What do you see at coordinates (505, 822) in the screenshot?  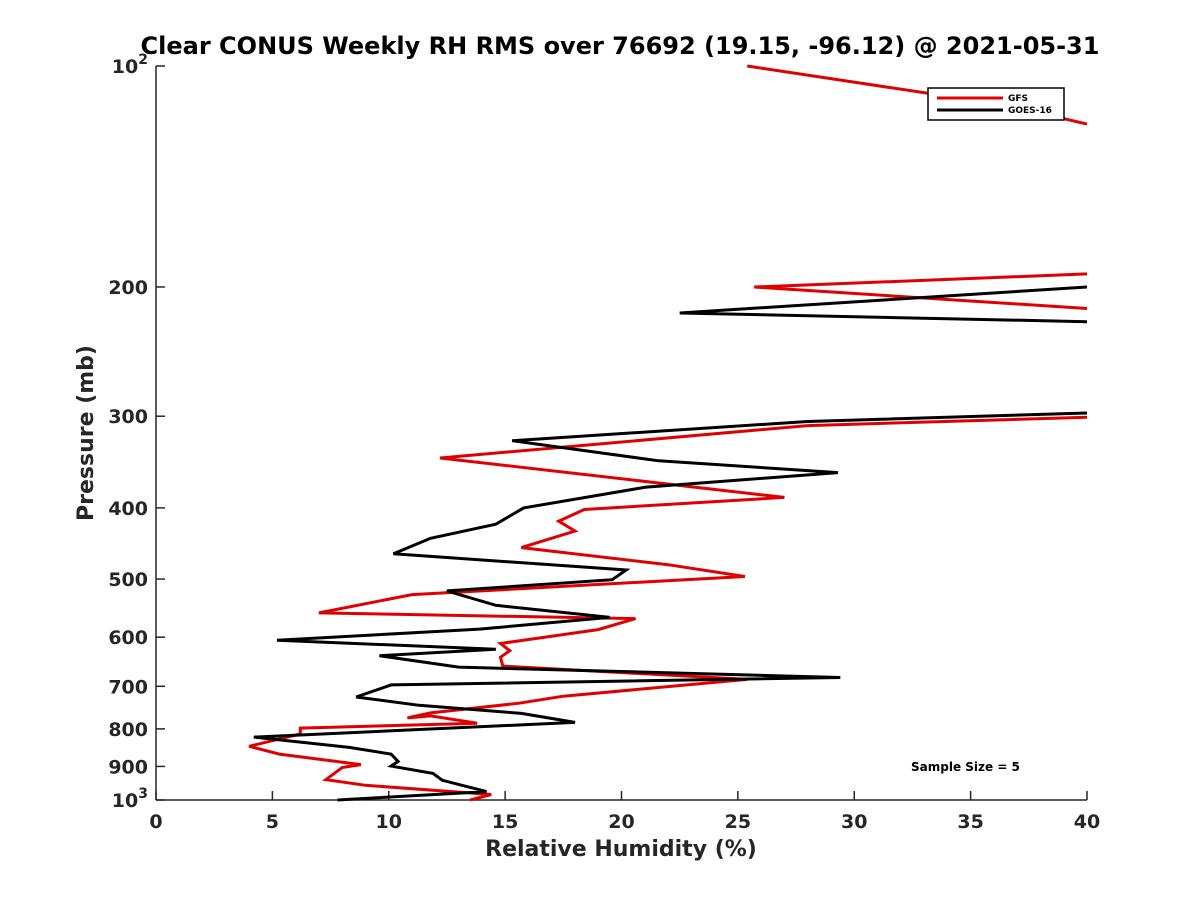 I see `x-tick-label: 15` at bounding box center [505, 822].